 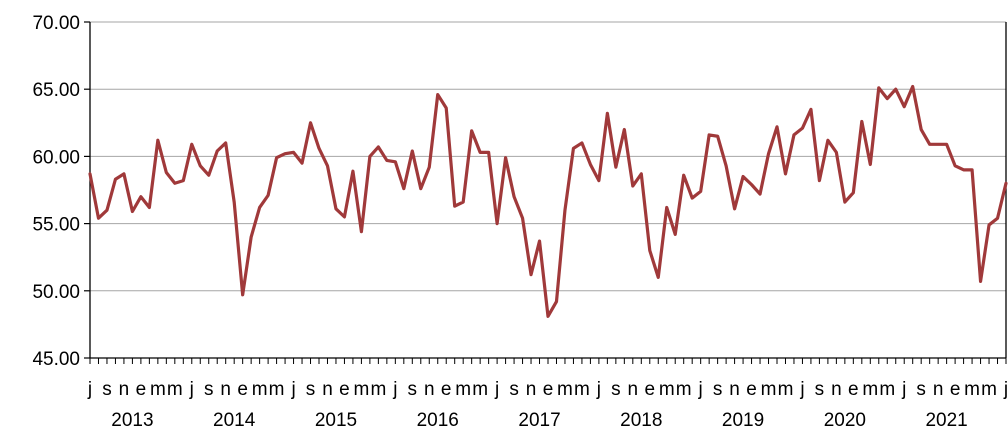 What do you see at coordinates (743, 420) in the screenshot?
I see `x-year-label: 2019` at bounding box center [743, 420].